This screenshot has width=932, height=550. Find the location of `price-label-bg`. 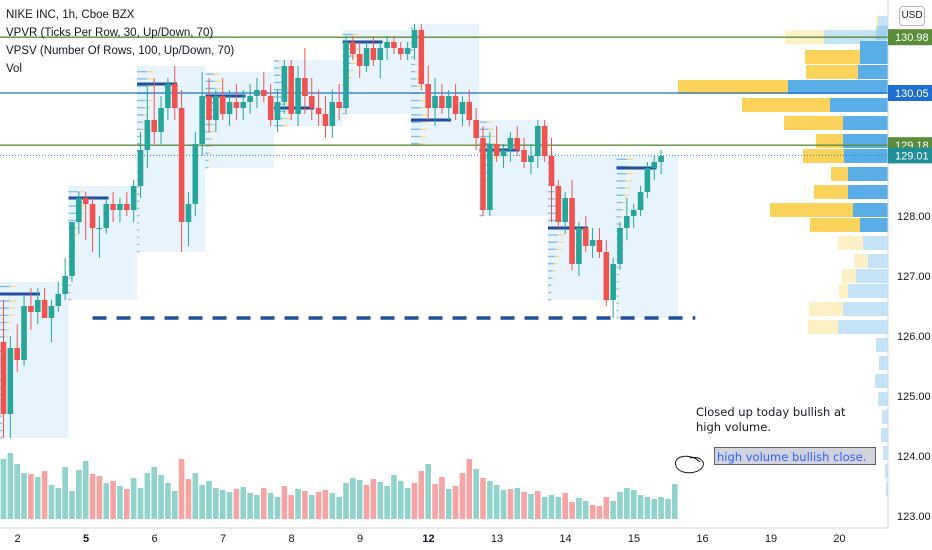

price-label-bg is located at coordinates (910, 93).